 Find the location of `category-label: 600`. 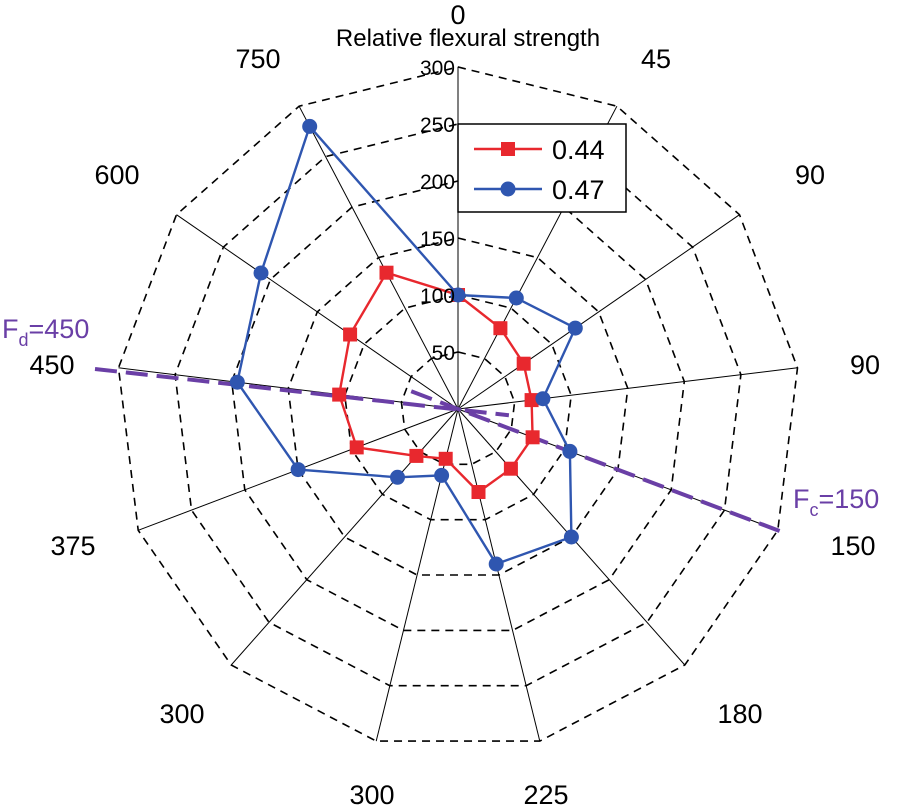

category-label: 600 is located at coordinates (116, 175).